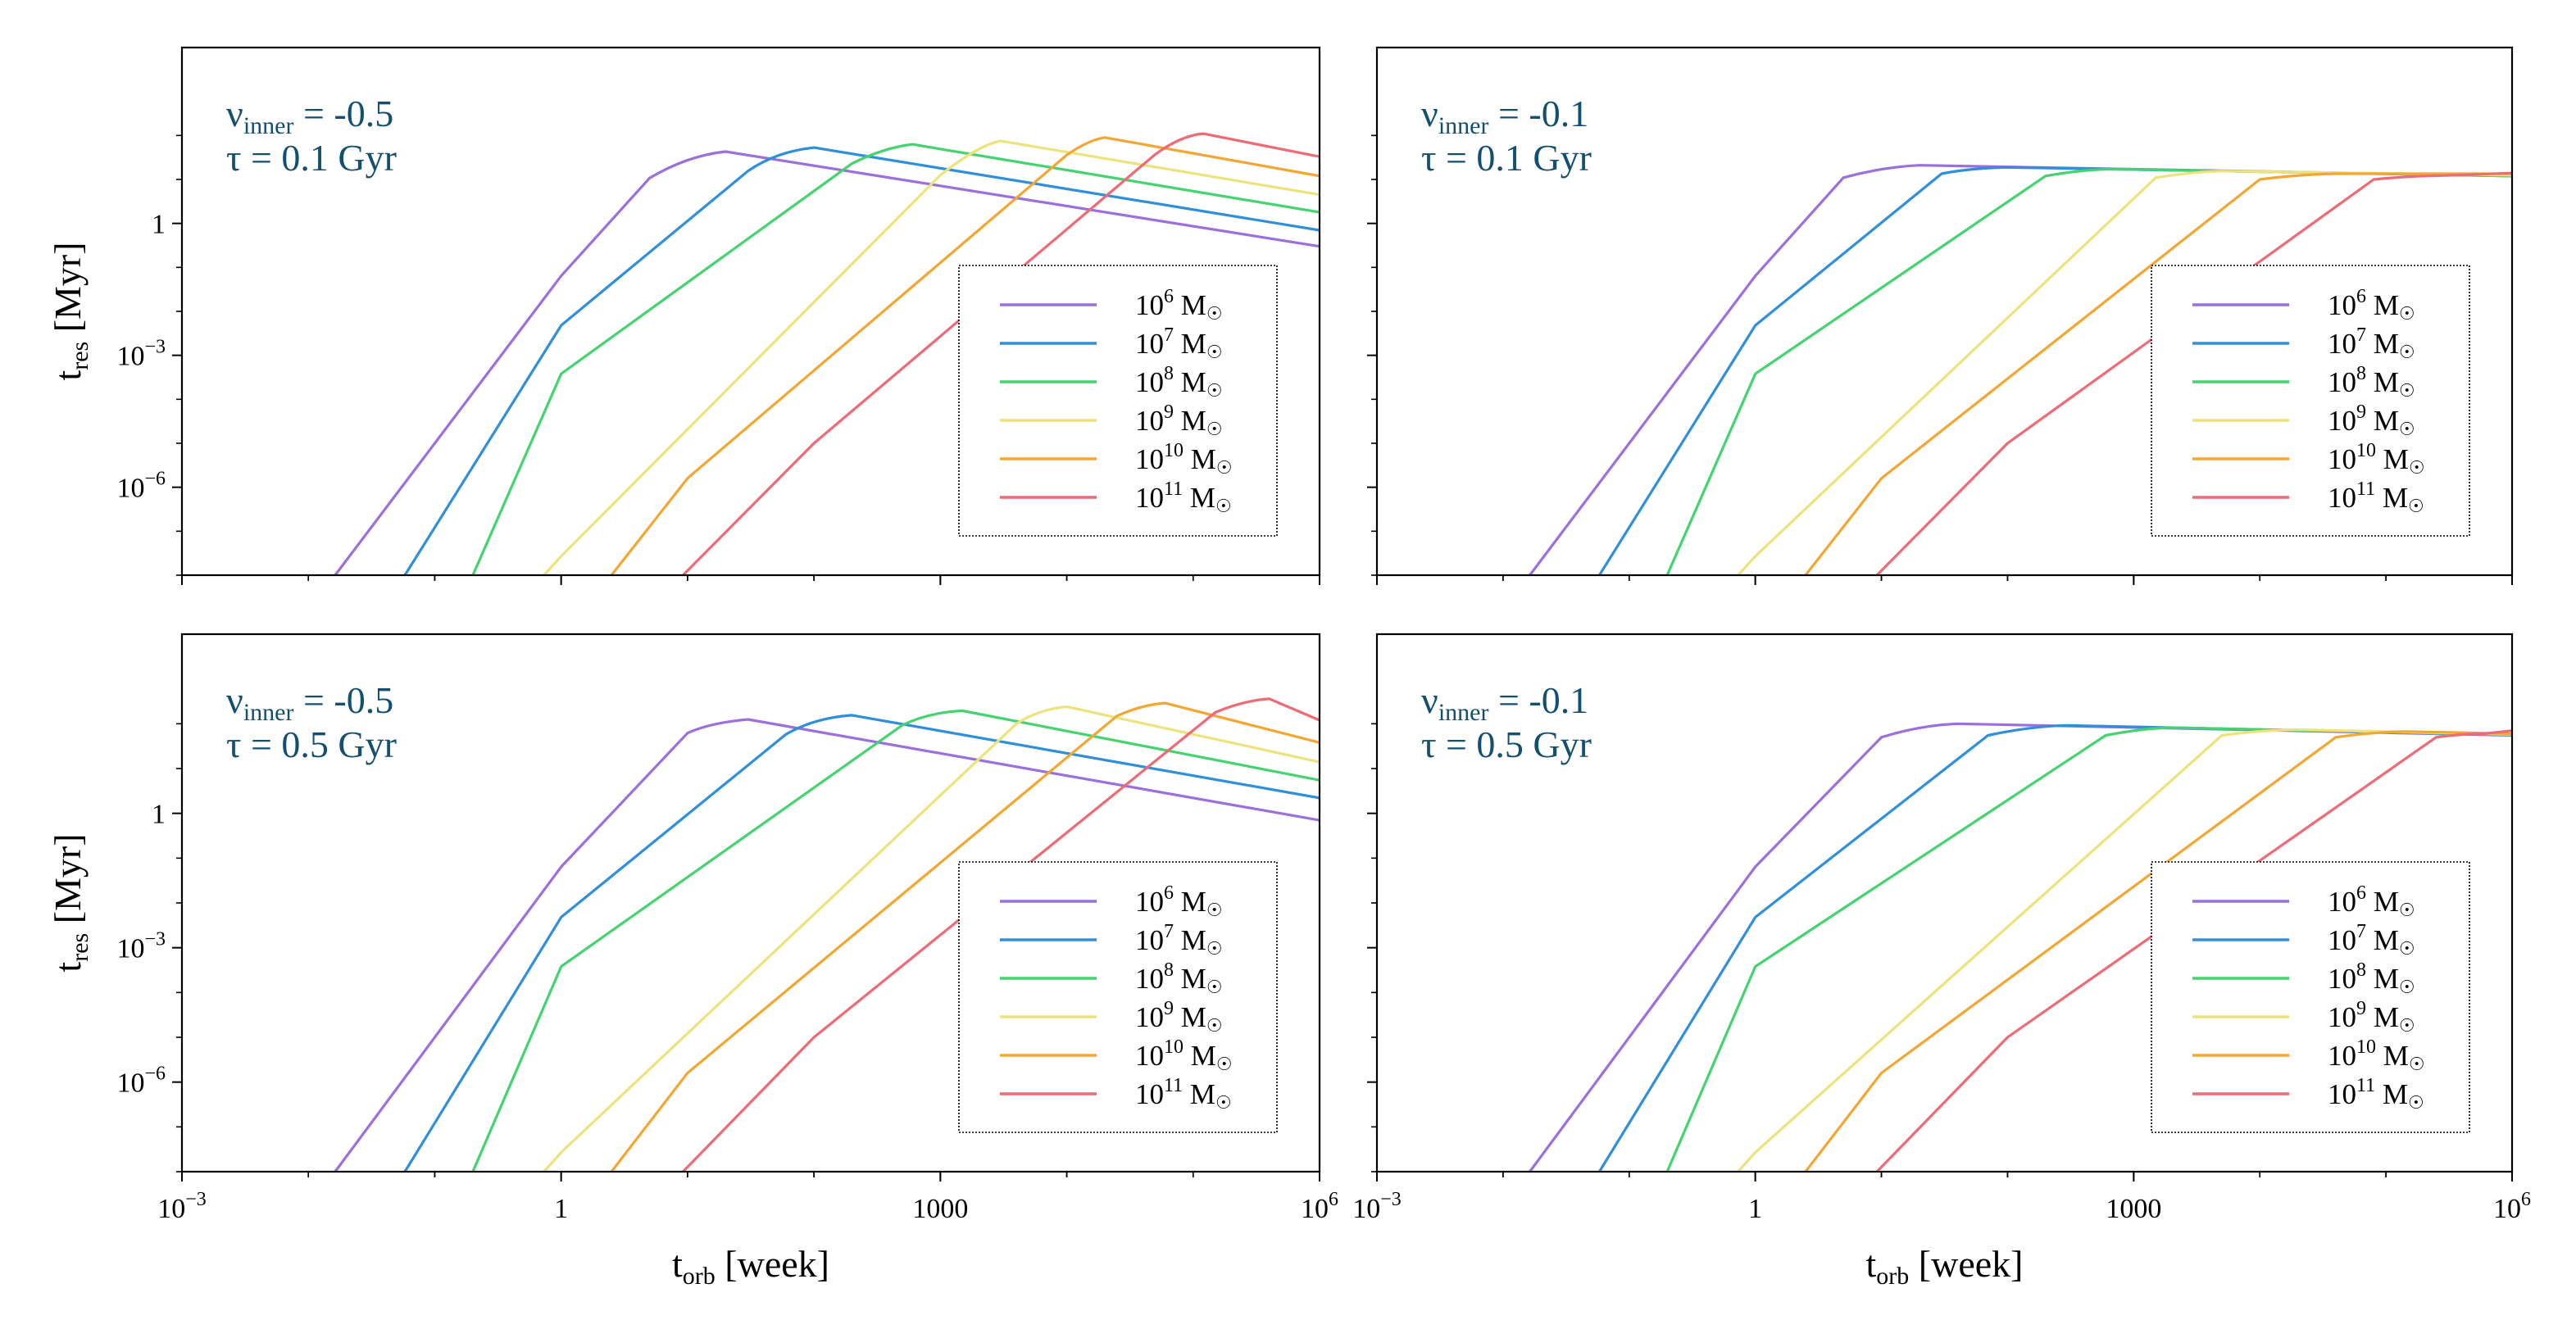 This screenshot has width=2576, height=1338. I want to click on panel-annotation: νinner = -0.1τ = 0.5 Gyr, so click(1506, 722).